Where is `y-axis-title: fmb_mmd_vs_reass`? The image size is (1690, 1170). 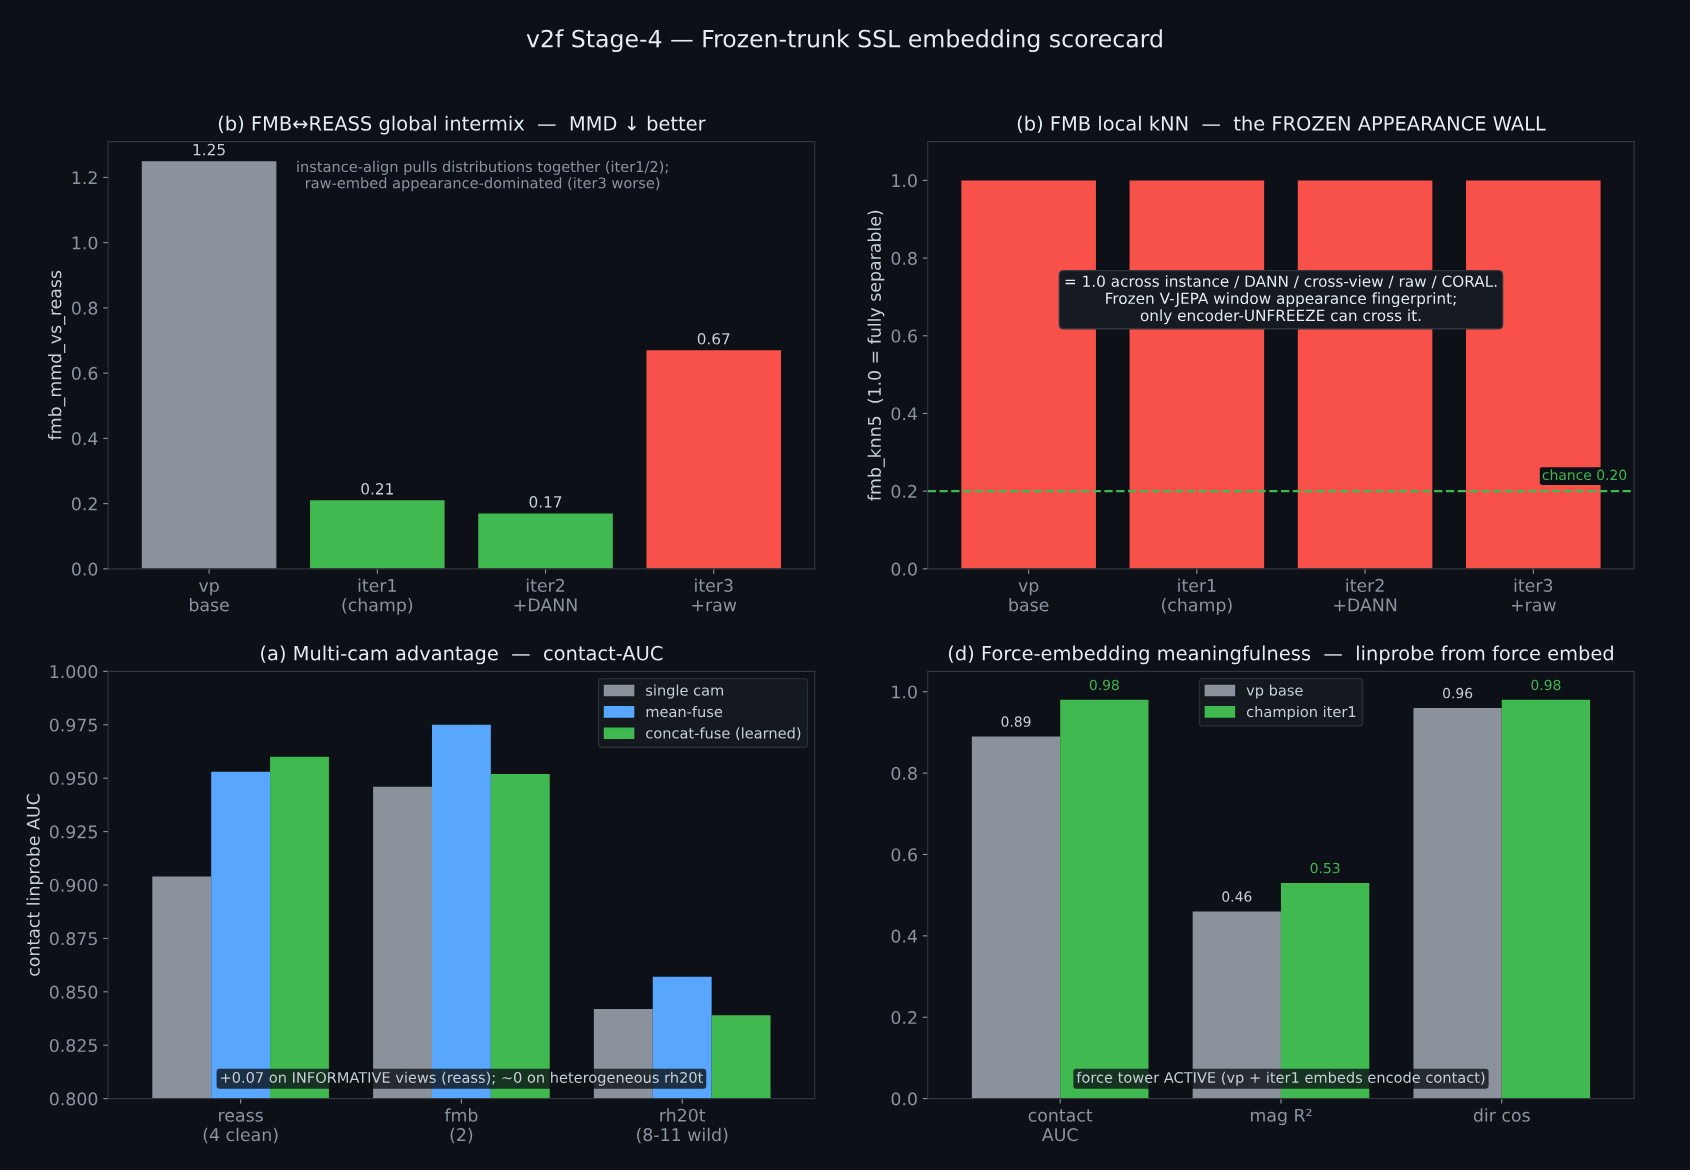 y-axis-title: fmb_mmd_vs_reass is located at coordinates (56, 355).